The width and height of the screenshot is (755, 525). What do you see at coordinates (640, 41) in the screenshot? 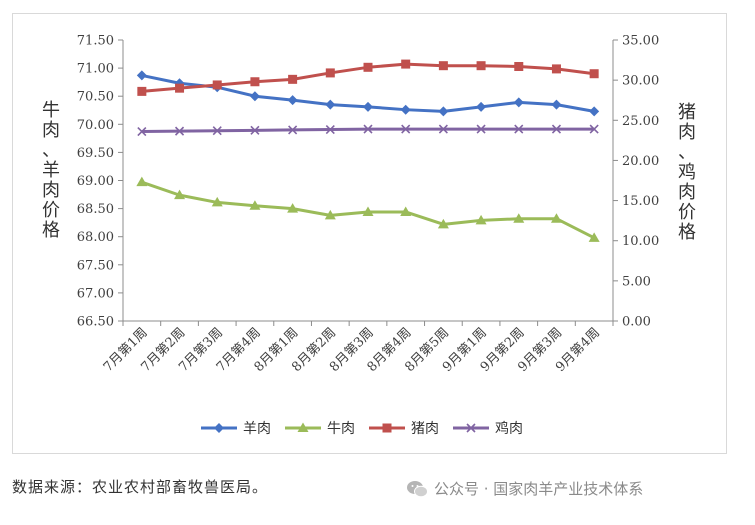
I see `right-tick-label: 35.00` at bounding box center [640, 41].